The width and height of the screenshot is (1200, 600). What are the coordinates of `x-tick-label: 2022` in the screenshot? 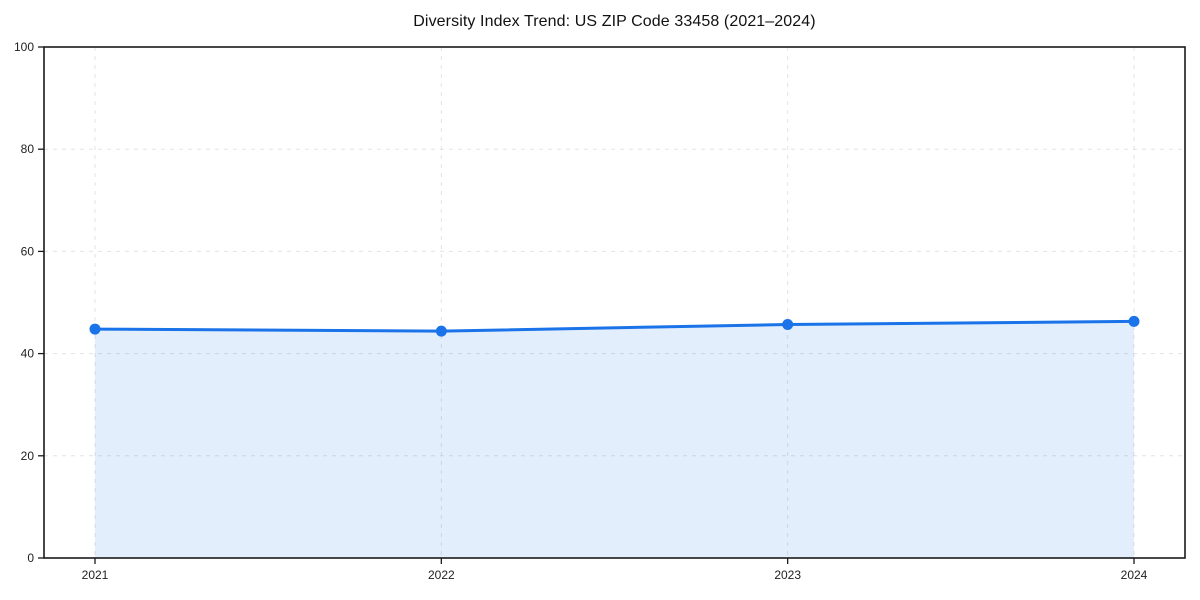 It's located at (441, 575).